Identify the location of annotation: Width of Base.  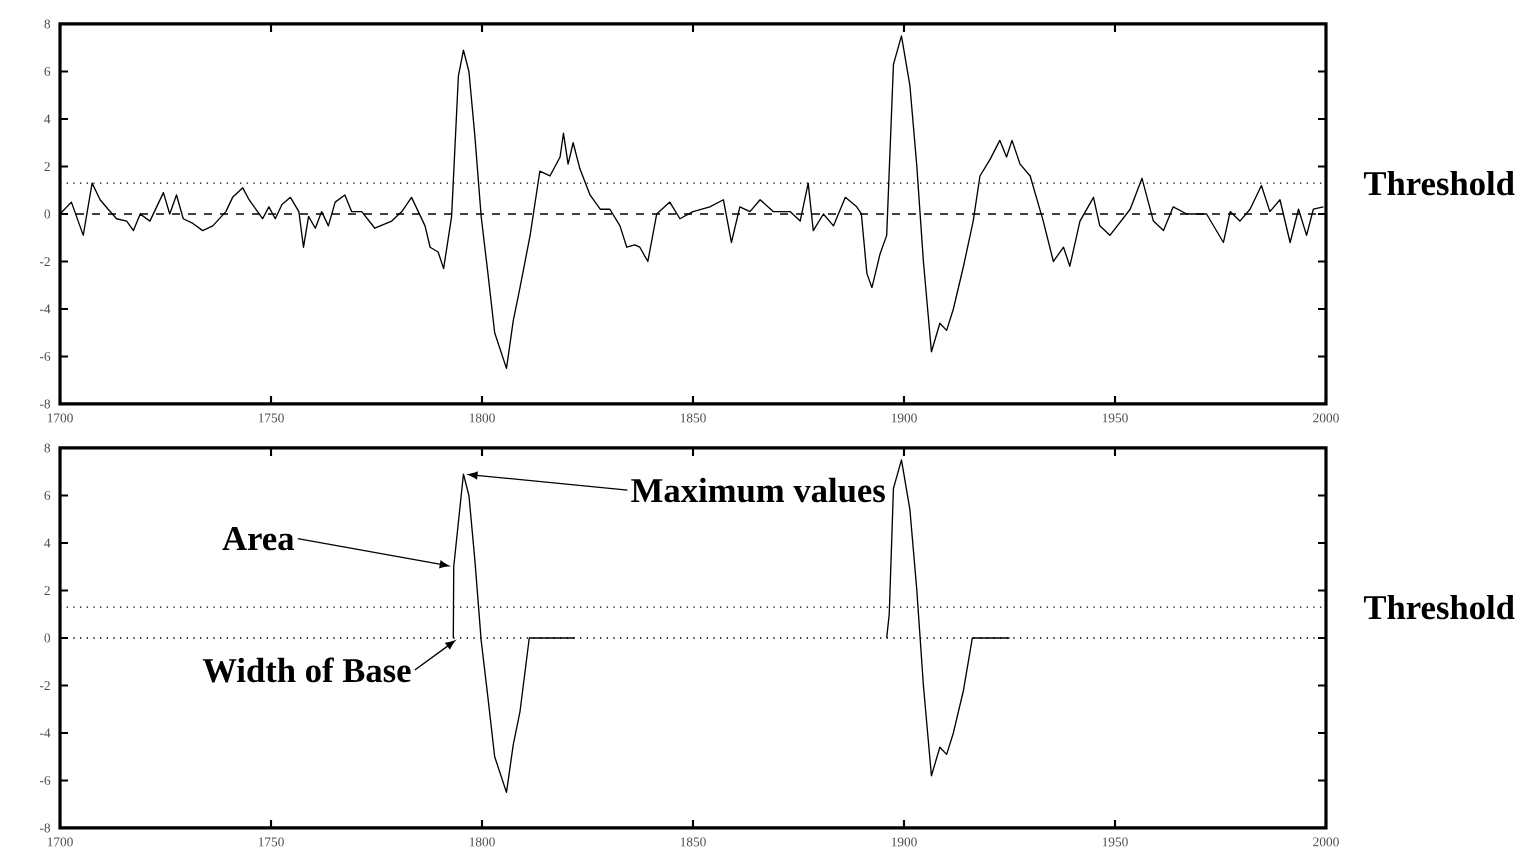
(306, 670).